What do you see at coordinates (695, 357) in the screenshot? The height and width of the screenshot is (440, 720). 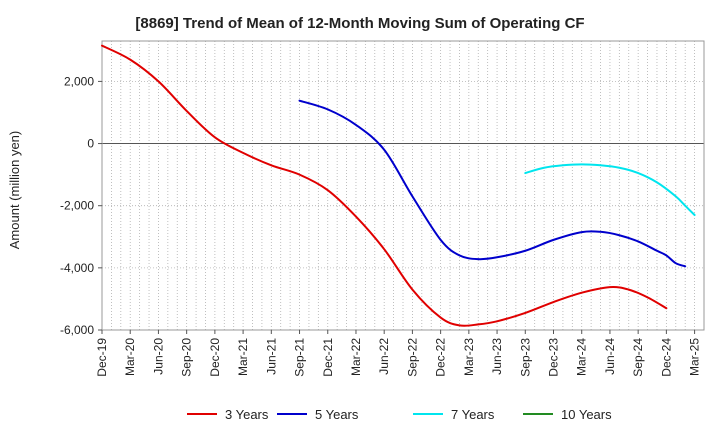 I see `x-tick-label: Mar-25` at bounding box center [695, 357].